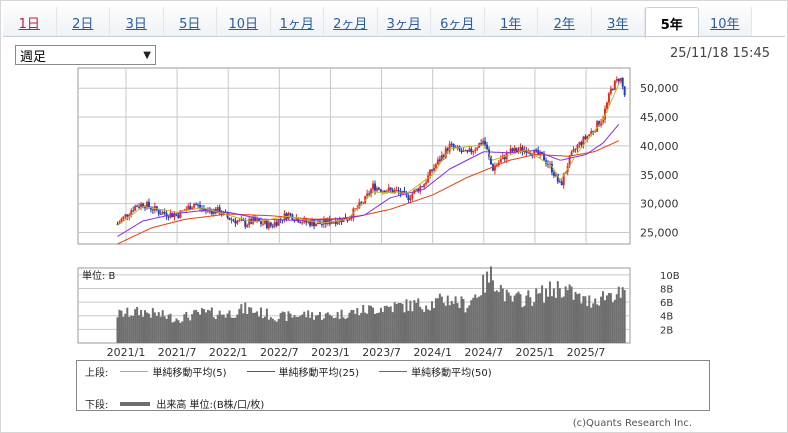 Image resolution: width=788 pixels, height=433 pixels. What do you see at coordinates (404, 22) in the screenshot?
I see `tab-8: 3ヶ月` at bounding box center [404, 22].